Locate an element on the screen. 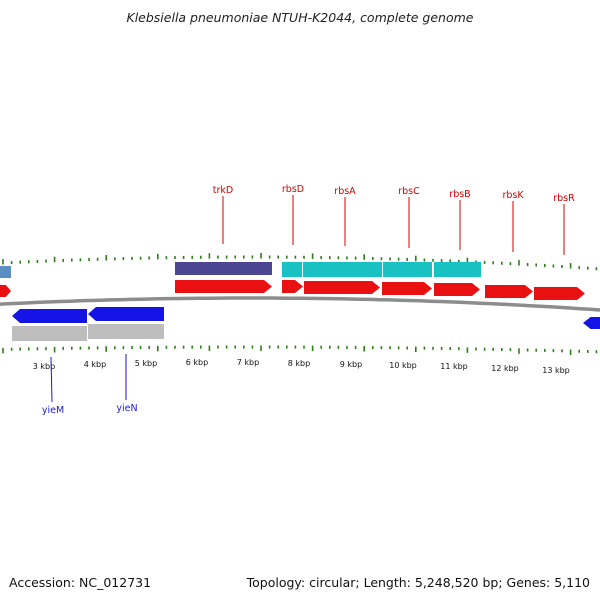 Image resolution: width=600 pixels, height=600 pixels. kbp-label: 7 kbp is located at coordinates (248, 362).